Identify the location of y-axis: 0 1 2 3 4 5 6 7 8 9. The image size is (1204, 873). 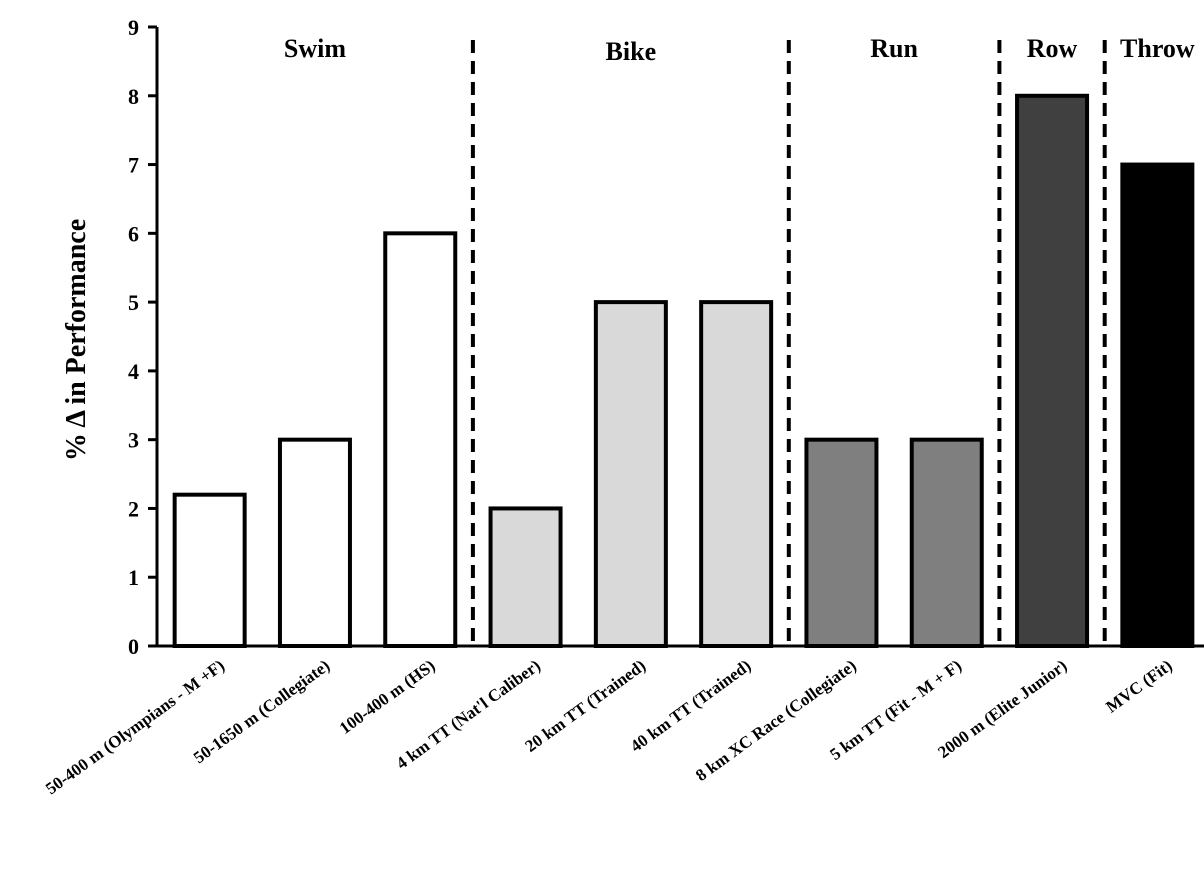
(143, 337).